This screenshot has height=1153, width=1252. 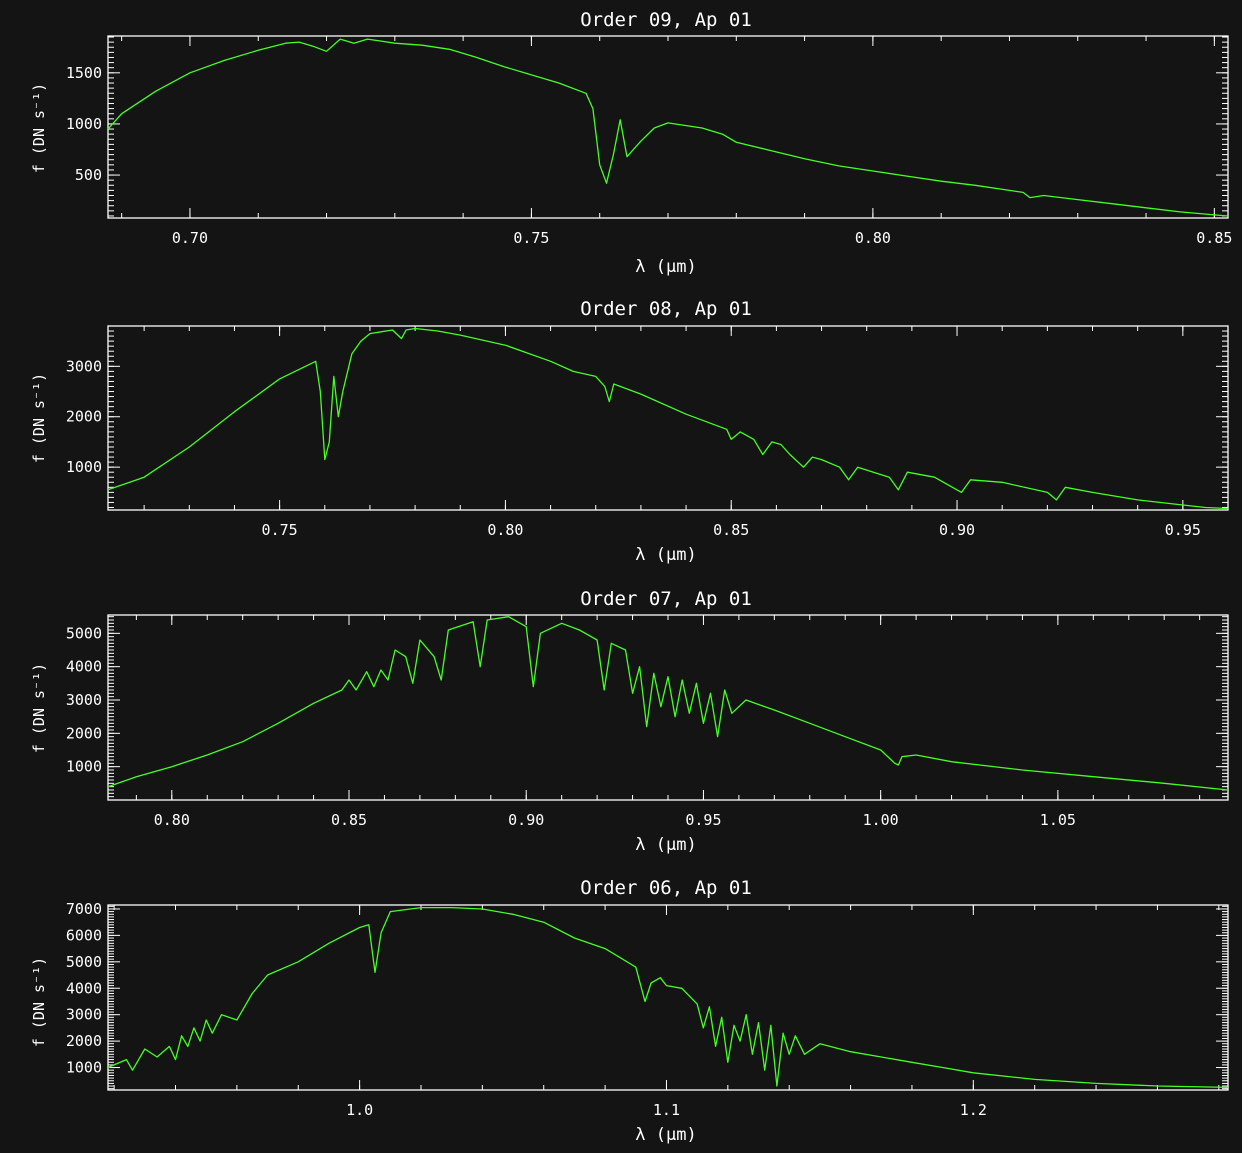 What do you see at coordinates (666, 599) in the screenshot?
I see `panel-title: Order 07, Ap 01` at bounding box center [666, 599].